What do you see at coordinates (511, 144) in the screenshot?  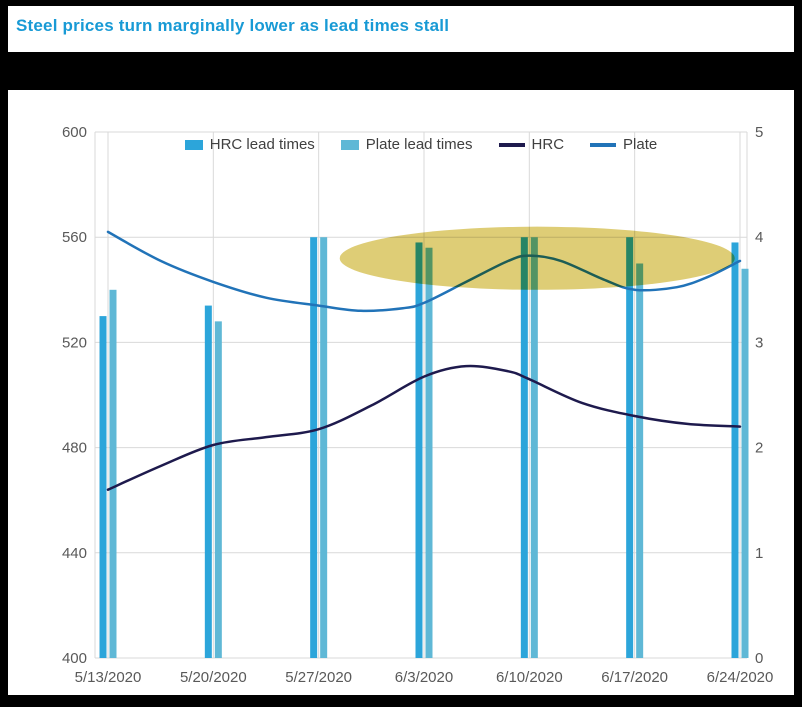 I see `legend-swatch-hrc` at bounding box center [511, 144].